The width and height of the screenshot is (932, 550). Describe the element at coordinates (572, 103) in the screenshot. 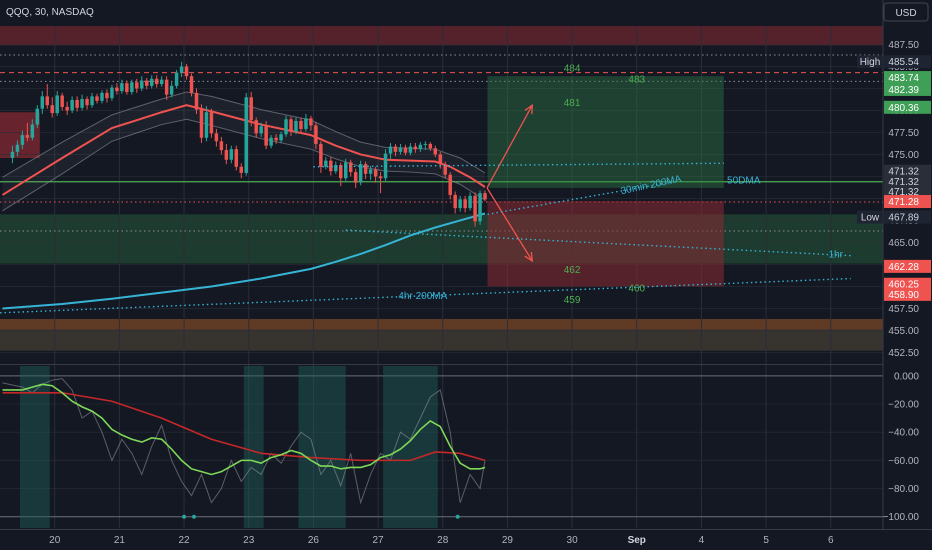

I see `projection-label-481: 481` at that location.